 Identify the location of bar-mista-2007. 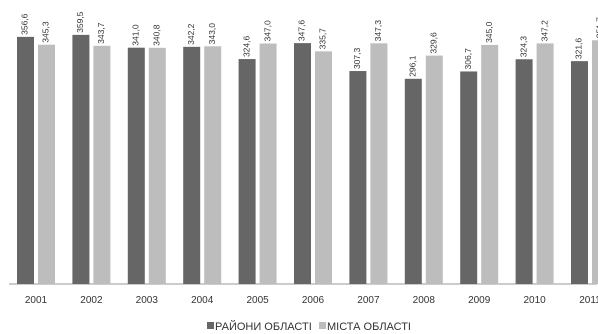
(379, 163).